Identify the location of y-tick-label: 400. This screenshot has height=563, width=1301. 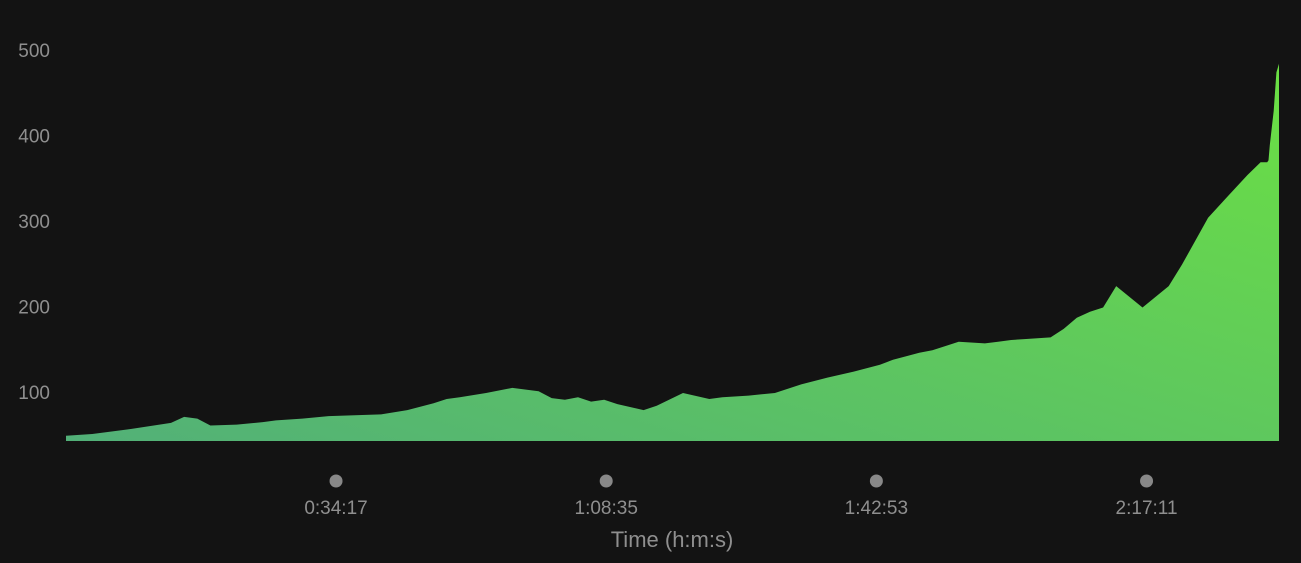
(34, 137).